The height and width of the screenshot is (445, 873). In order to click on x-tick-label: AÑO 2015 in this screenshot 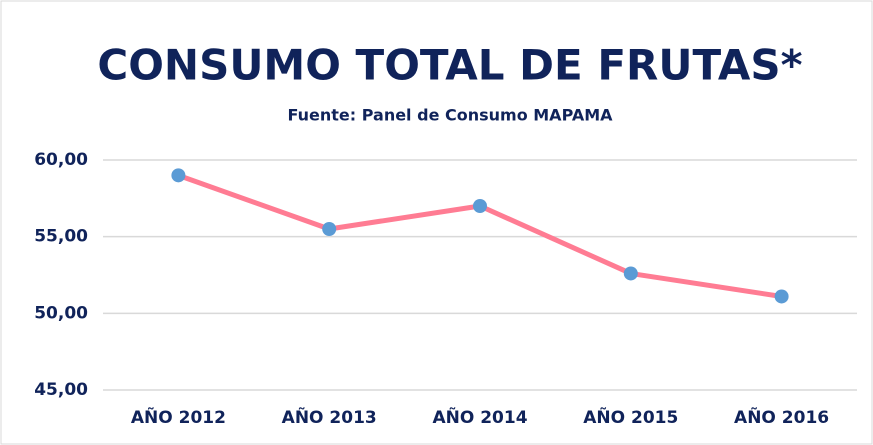, I will do `click(630, 416)`.